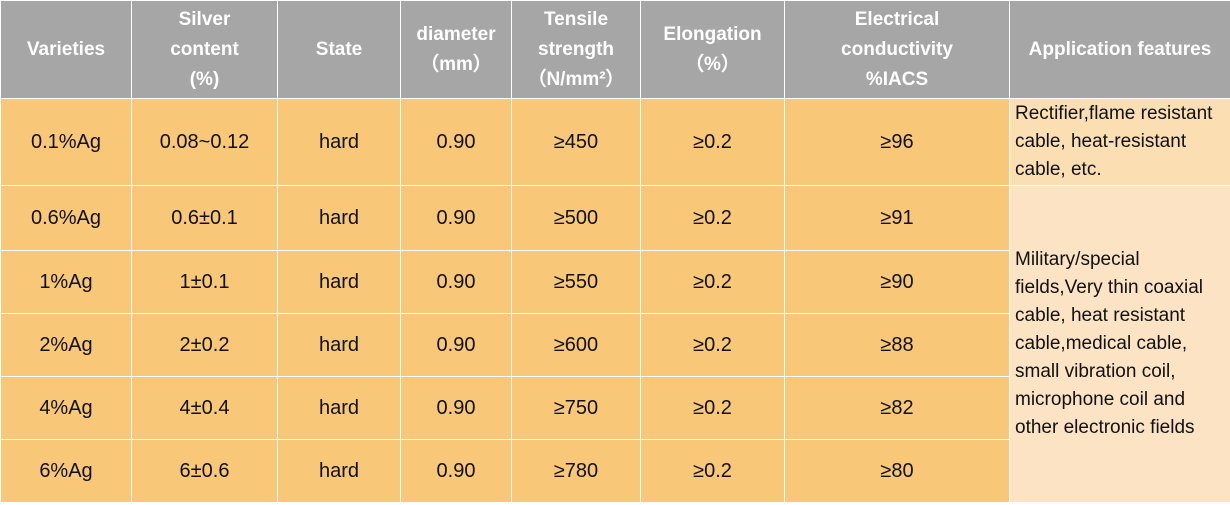 The height and width of the screenshot is (505, 1230). I want to click on cell-tensile-strength: ≥750, so click(576, 408).